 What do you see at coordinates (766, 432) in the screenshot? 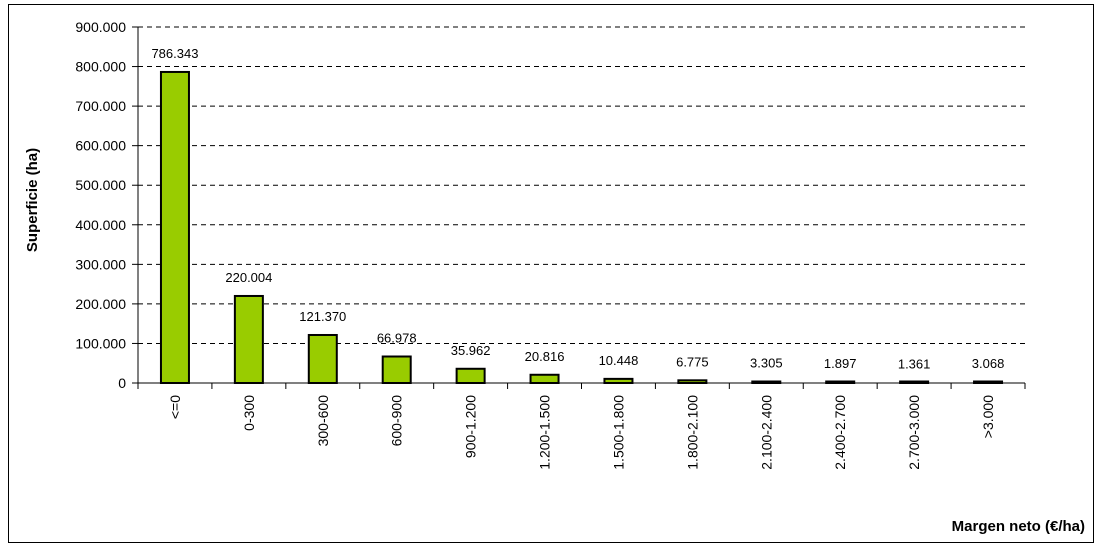
I see `x-tick-label: 2.100-2.400` at bounding box center [766, 432].